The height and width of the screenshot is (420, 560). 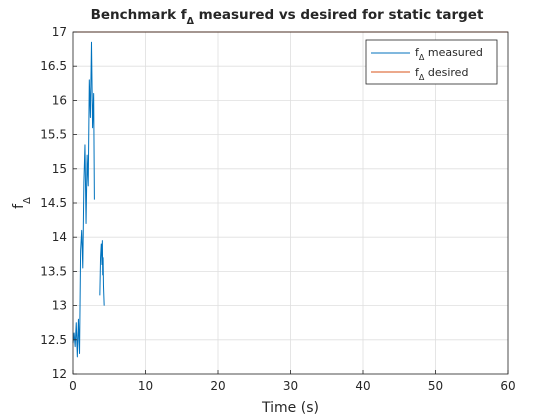 I want to click on chart-title-prefix: Benchmark f, so click(x=139, y=15).